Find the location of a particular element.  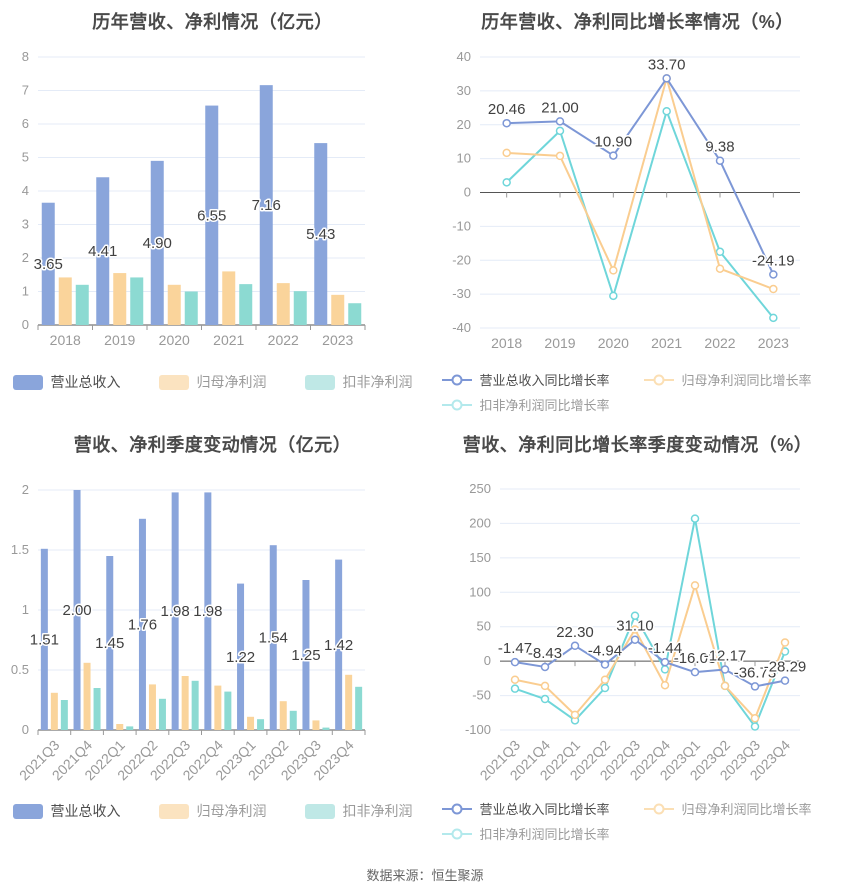

y-axis-tick-label: 3 is located at coordinates (25, 224).